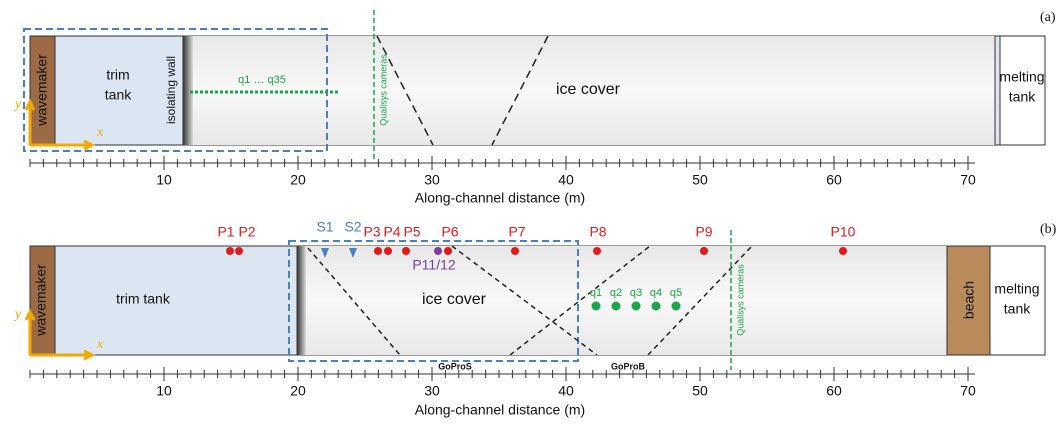 This screenshot has height=427, width=1061. Describe the element at coordinates (352, 227) in the screenshot. I see `sensor-label: S2` at that location.